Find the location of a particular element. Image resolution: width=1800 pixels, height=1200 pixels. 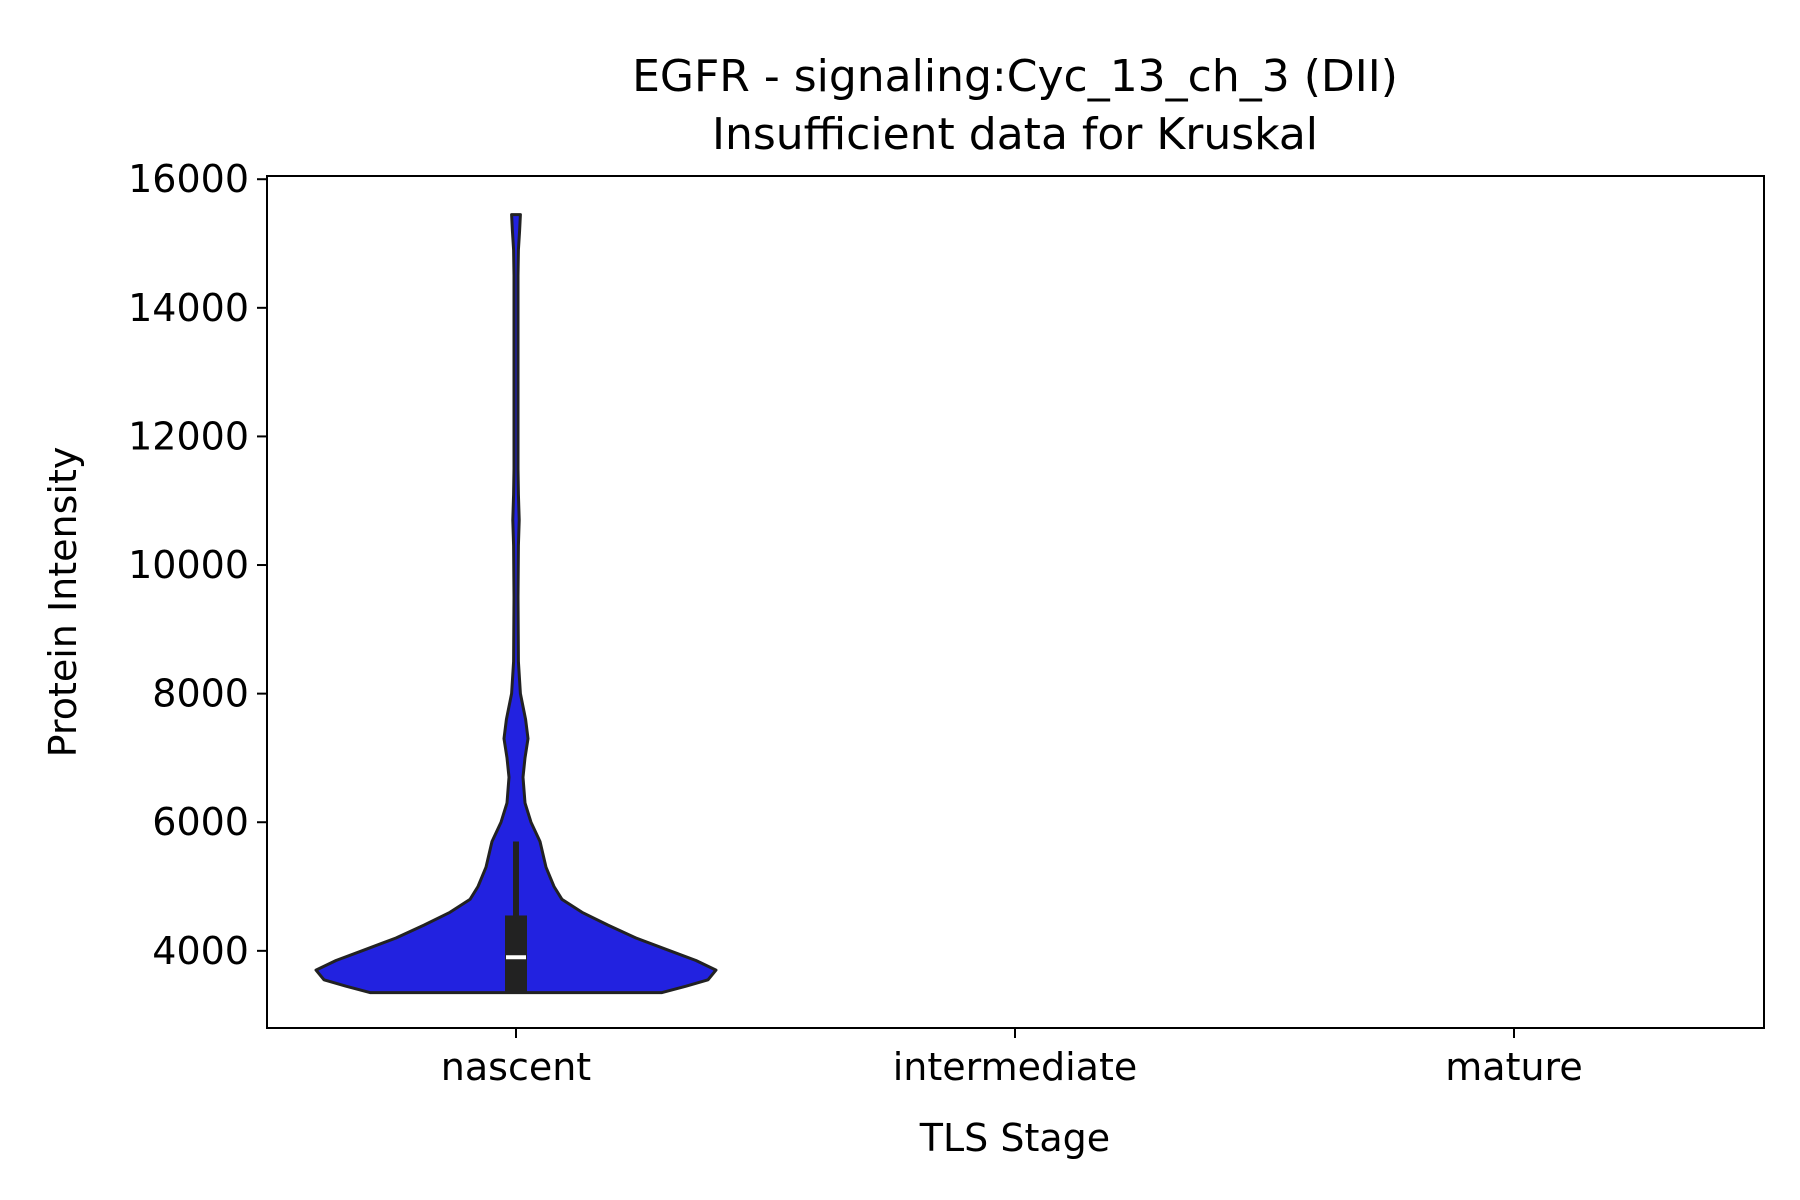

y-axis: 4000 6000 8000 10000 12000 14000 16000 is located at coordinates (197, 565).